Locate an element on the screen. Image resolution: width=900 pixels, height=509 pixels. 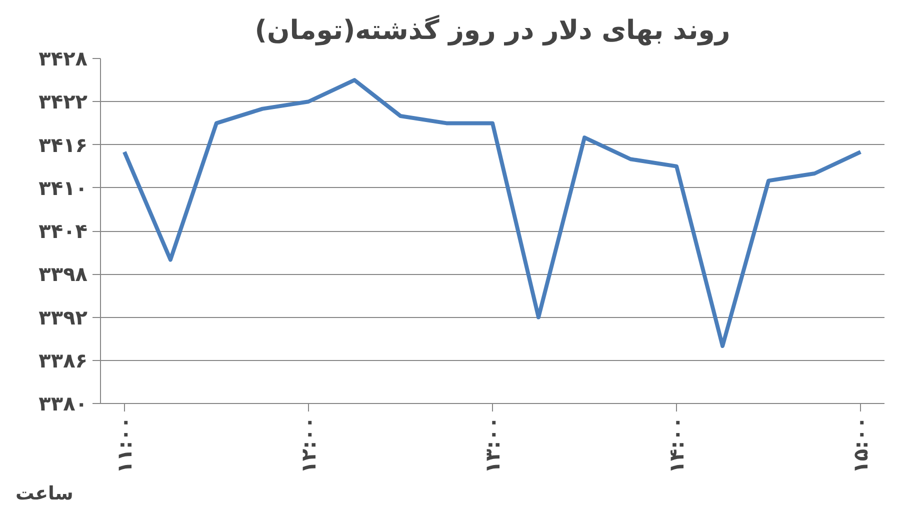
x-tick-label: ۱۱:۰۰ is located at coordinates (124, 445).